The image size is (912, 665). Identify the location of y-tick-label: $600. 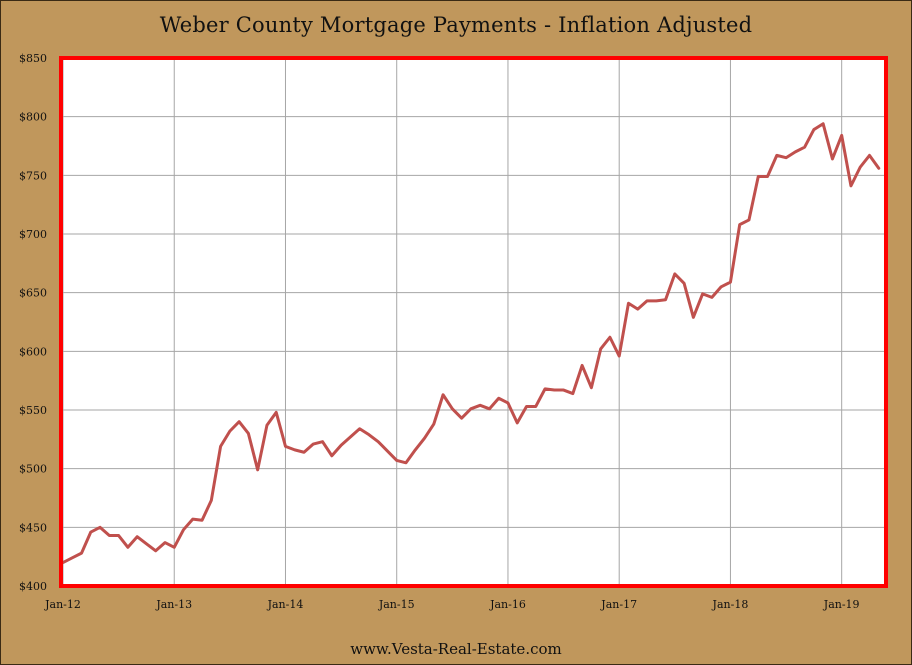
(33, 351).